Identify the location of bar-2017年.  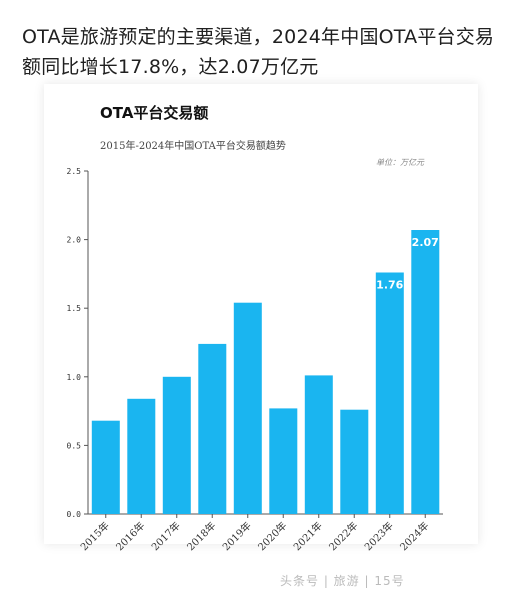
(176, 445).